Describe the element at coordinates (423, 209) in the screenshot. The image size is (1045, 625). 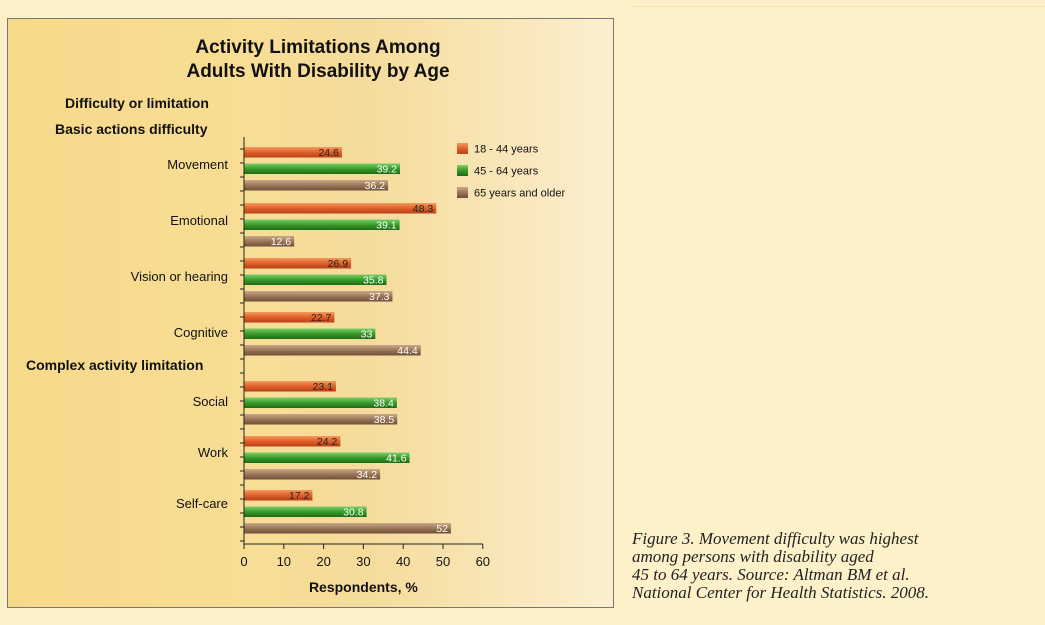
I see `bar-value-label: 48.3` at that location.